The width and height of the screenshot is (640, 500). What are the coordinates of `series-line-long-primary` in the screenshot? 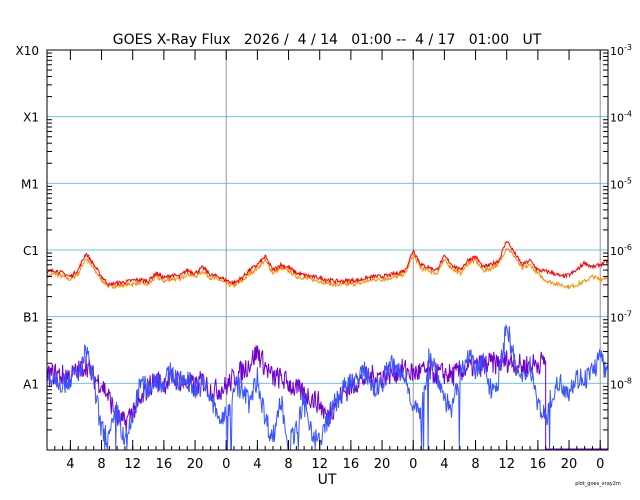 It's located at (327, 264).